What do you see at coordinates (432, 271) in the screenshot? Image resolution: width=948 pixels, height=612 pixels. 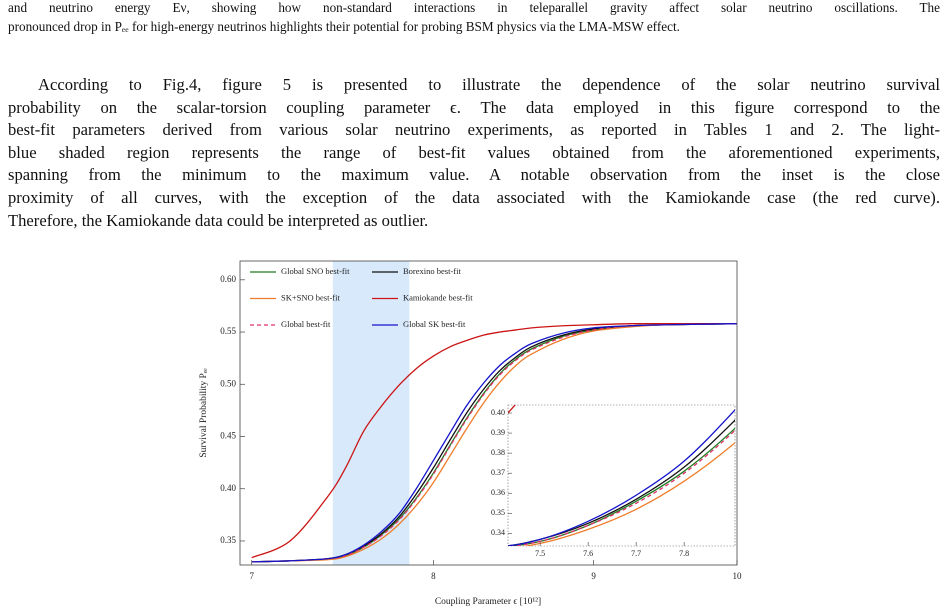 I see `legend-label: Borexino best-fit` at bounding box center [432, 271].